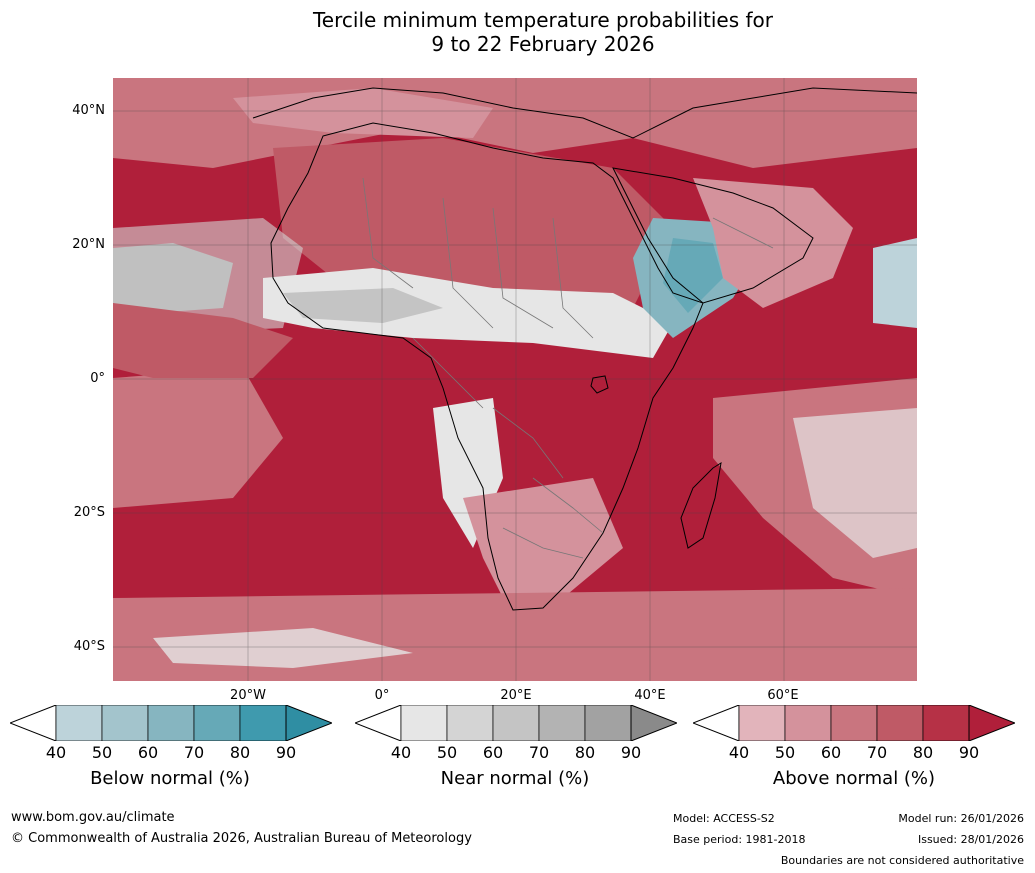  What do you see at coordinates (93, 817) in the screenshot?
I see `footer-url: www.bom.gov.au/climate` at bounding box center [93, 817].